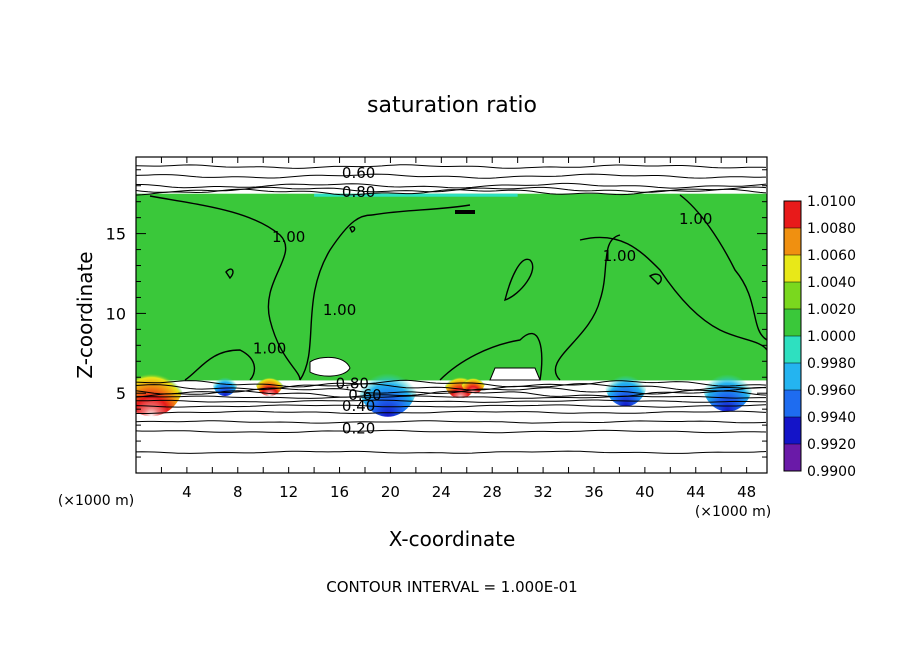 Image resolution: width=904 pixels, height=654 pixels. Describe the element at coordinates (441, 492) in the screenshot. I see `x-tick-label: 24` at that location.